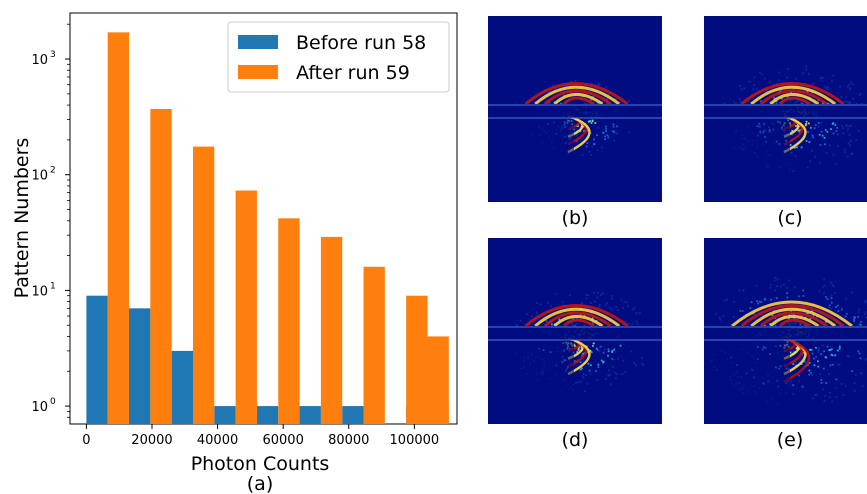 The height and width of the screenshot is (494, 867). What do you see at coordinates (338, 57) in the screenshot?
I see `legend: Before run 58 After run 59` at bounding box center [338, 57].